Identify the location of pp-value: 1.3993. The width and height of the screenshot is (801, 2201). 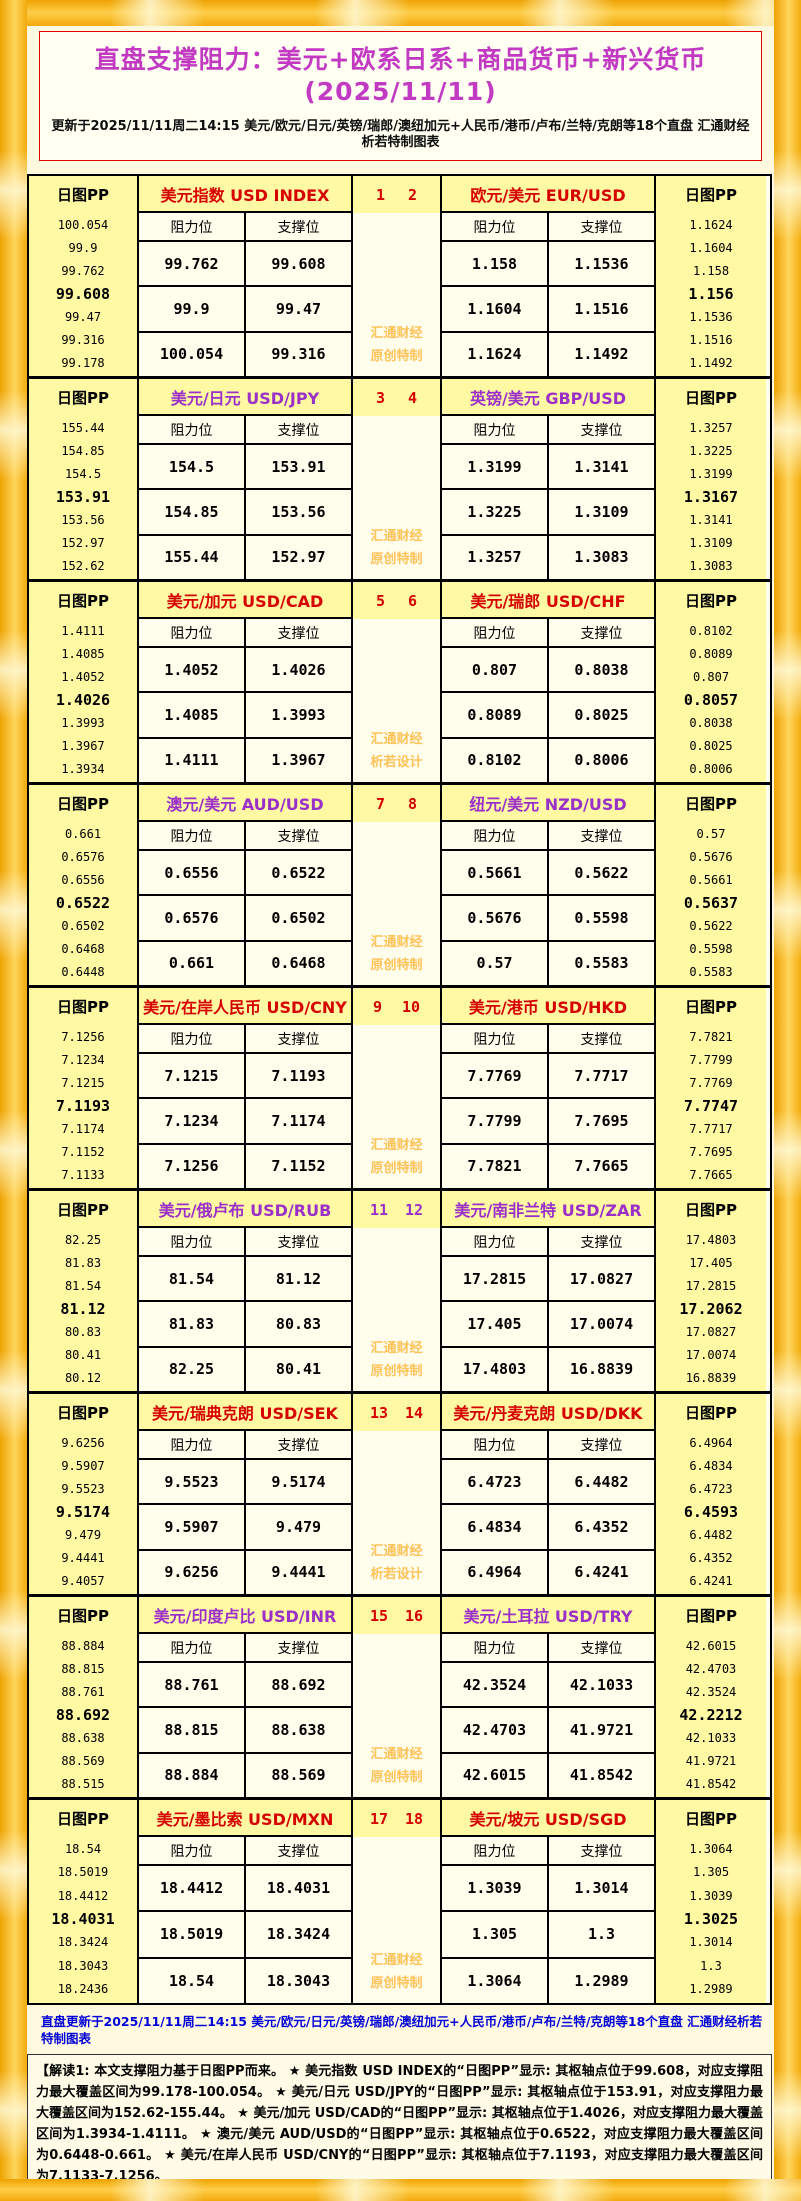
(83, 722).